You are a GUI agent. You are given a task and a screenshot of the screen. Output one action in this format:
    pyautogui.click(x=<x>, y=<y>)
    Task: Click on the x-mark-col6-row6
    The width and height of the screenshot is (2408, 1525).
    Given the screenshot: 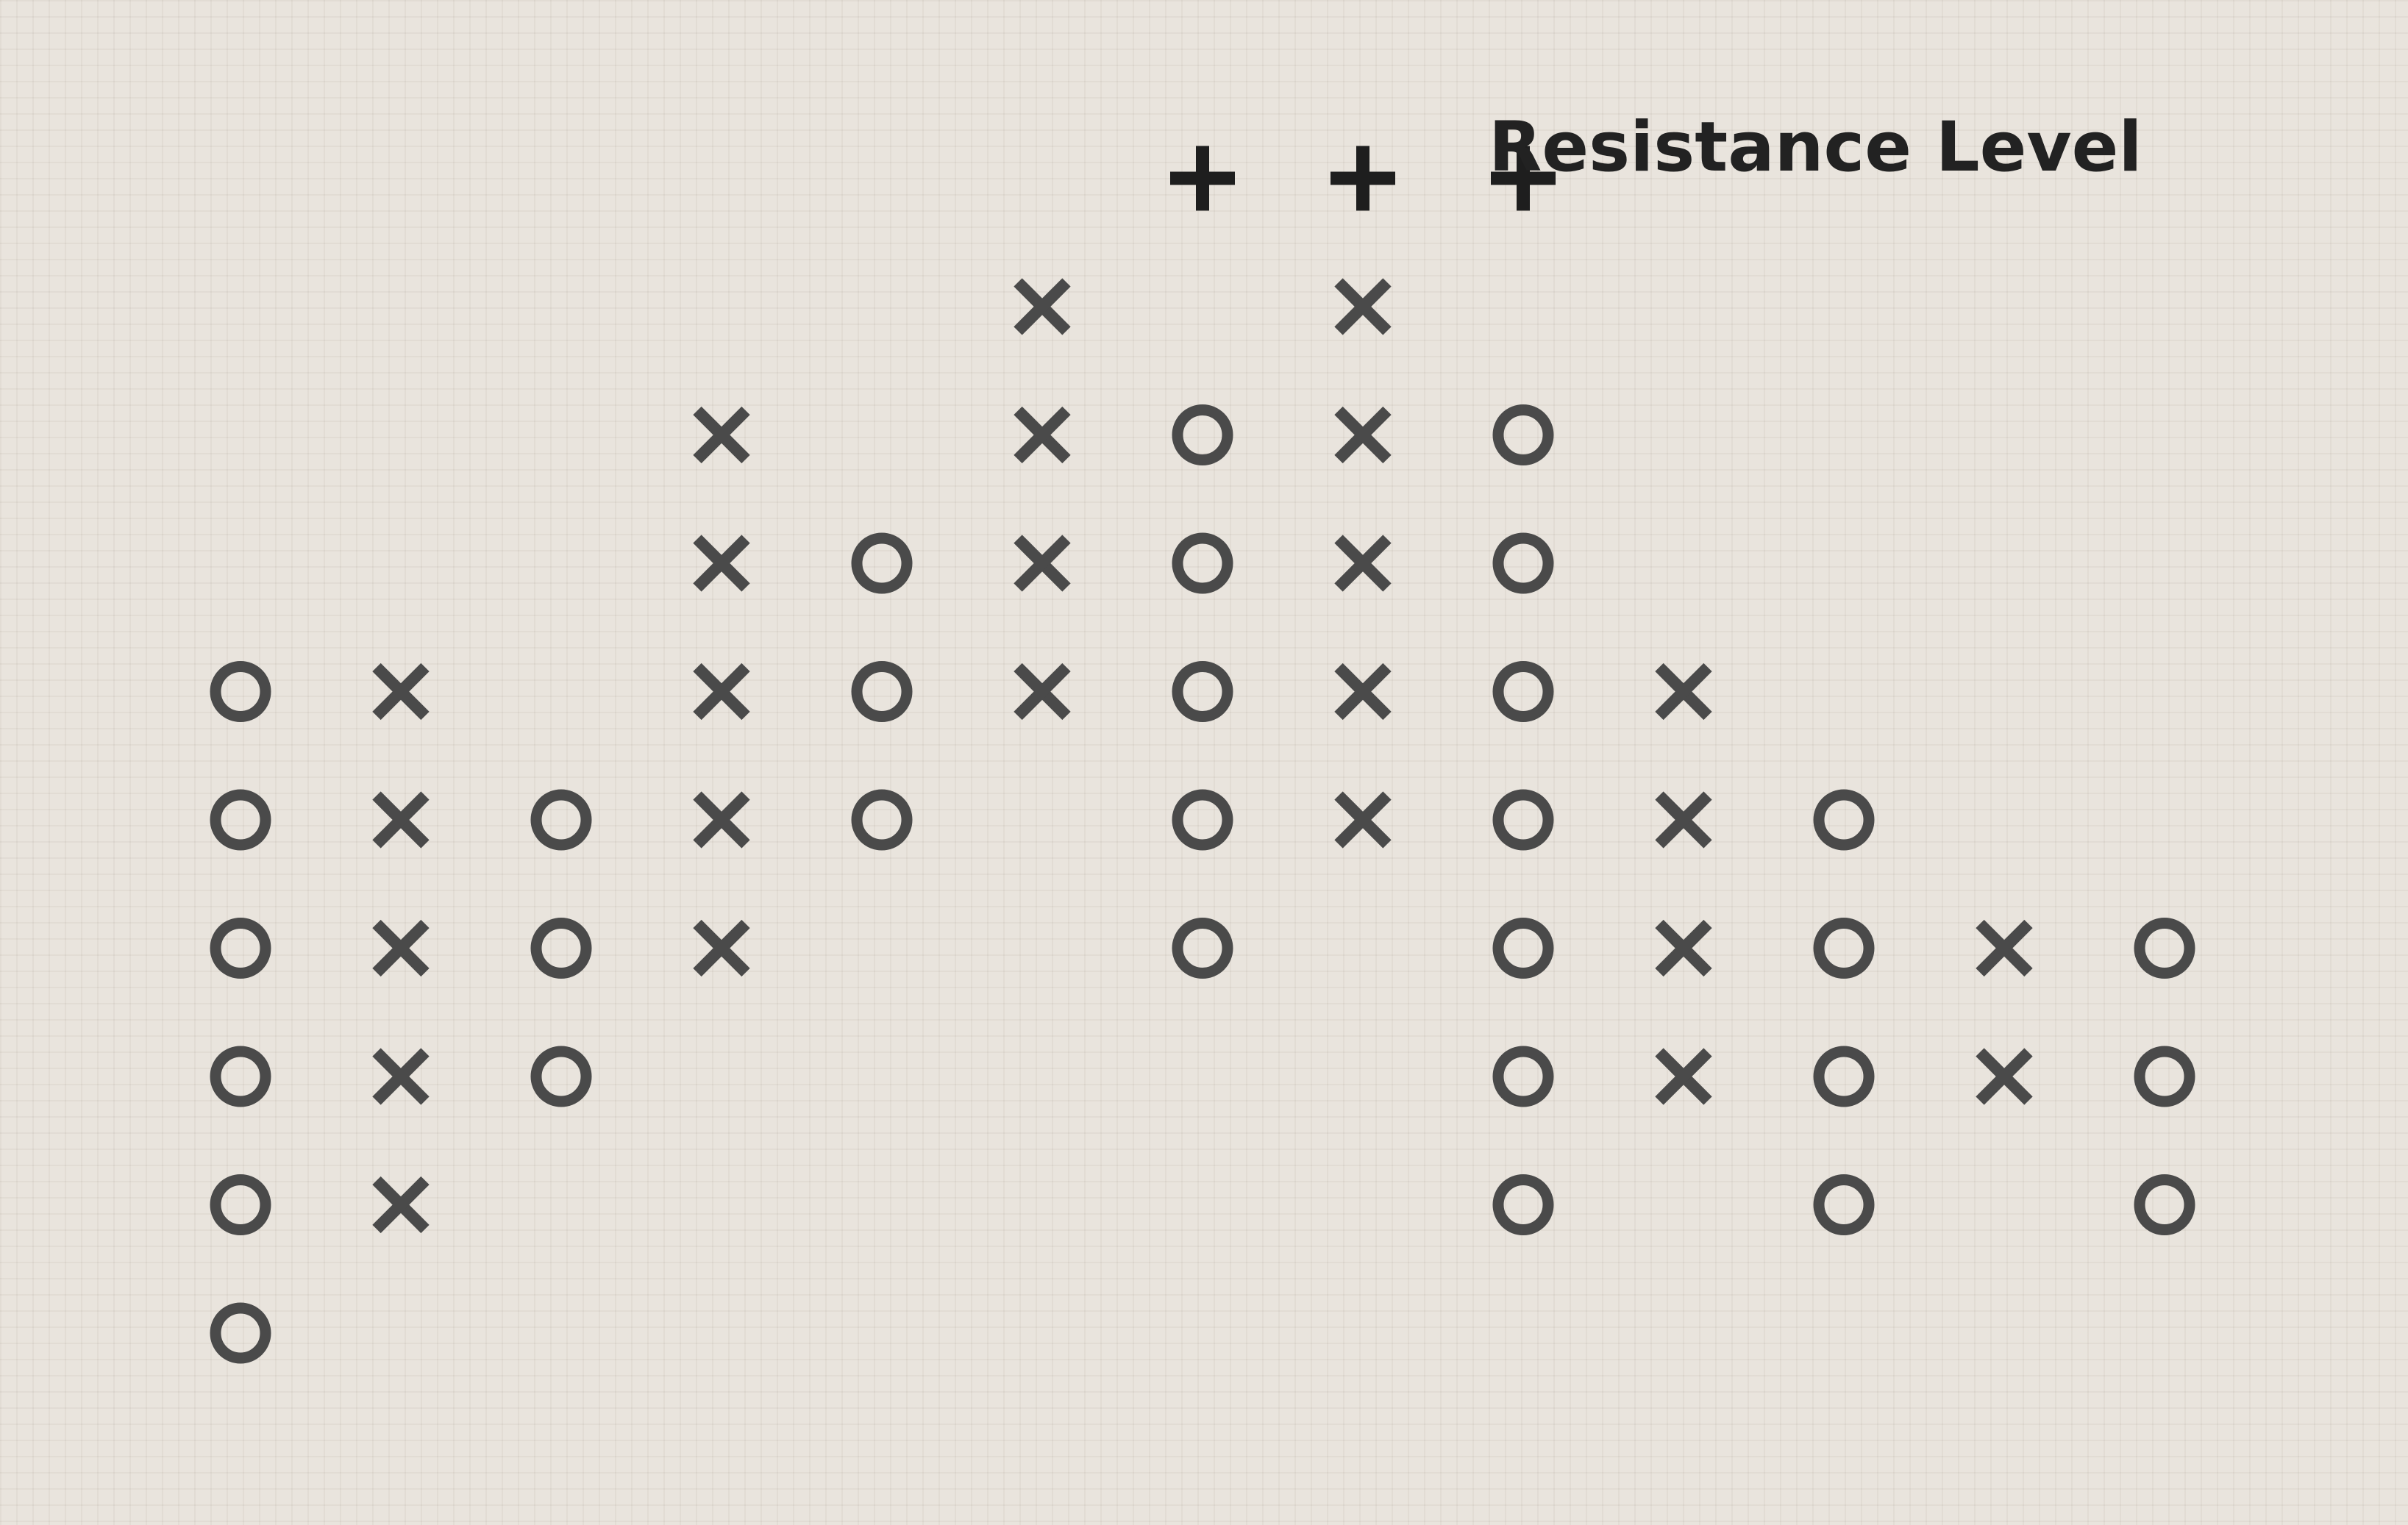 What is the action you would take?
    pyautogui.click(x=1042, y=692)
    